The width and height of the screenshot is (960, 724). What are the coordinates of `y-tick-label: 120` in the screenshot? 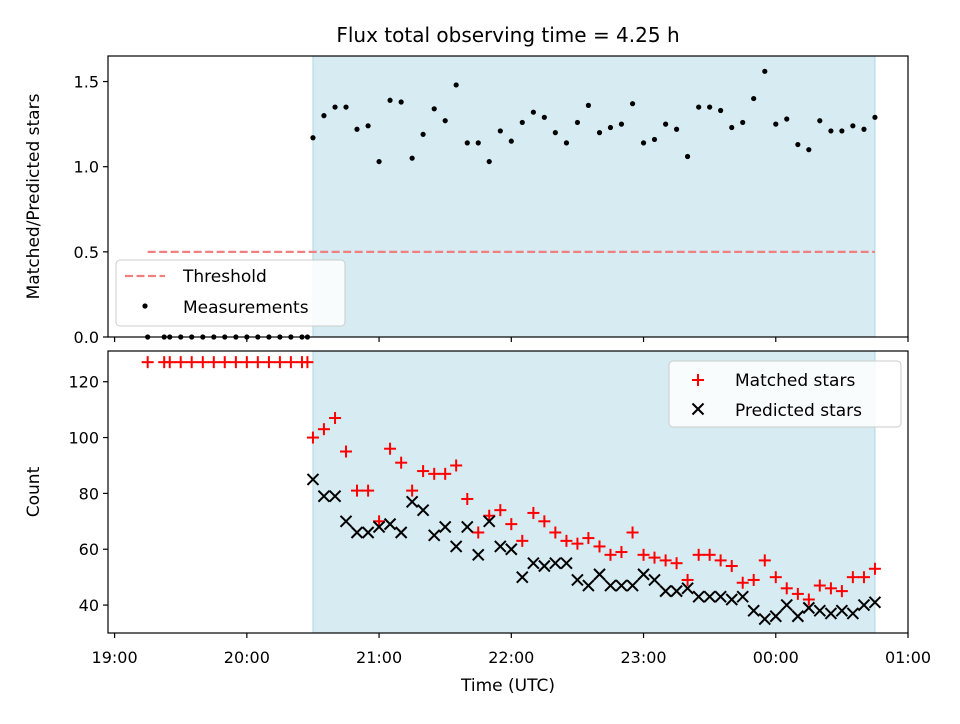 It's located at (83, 382).